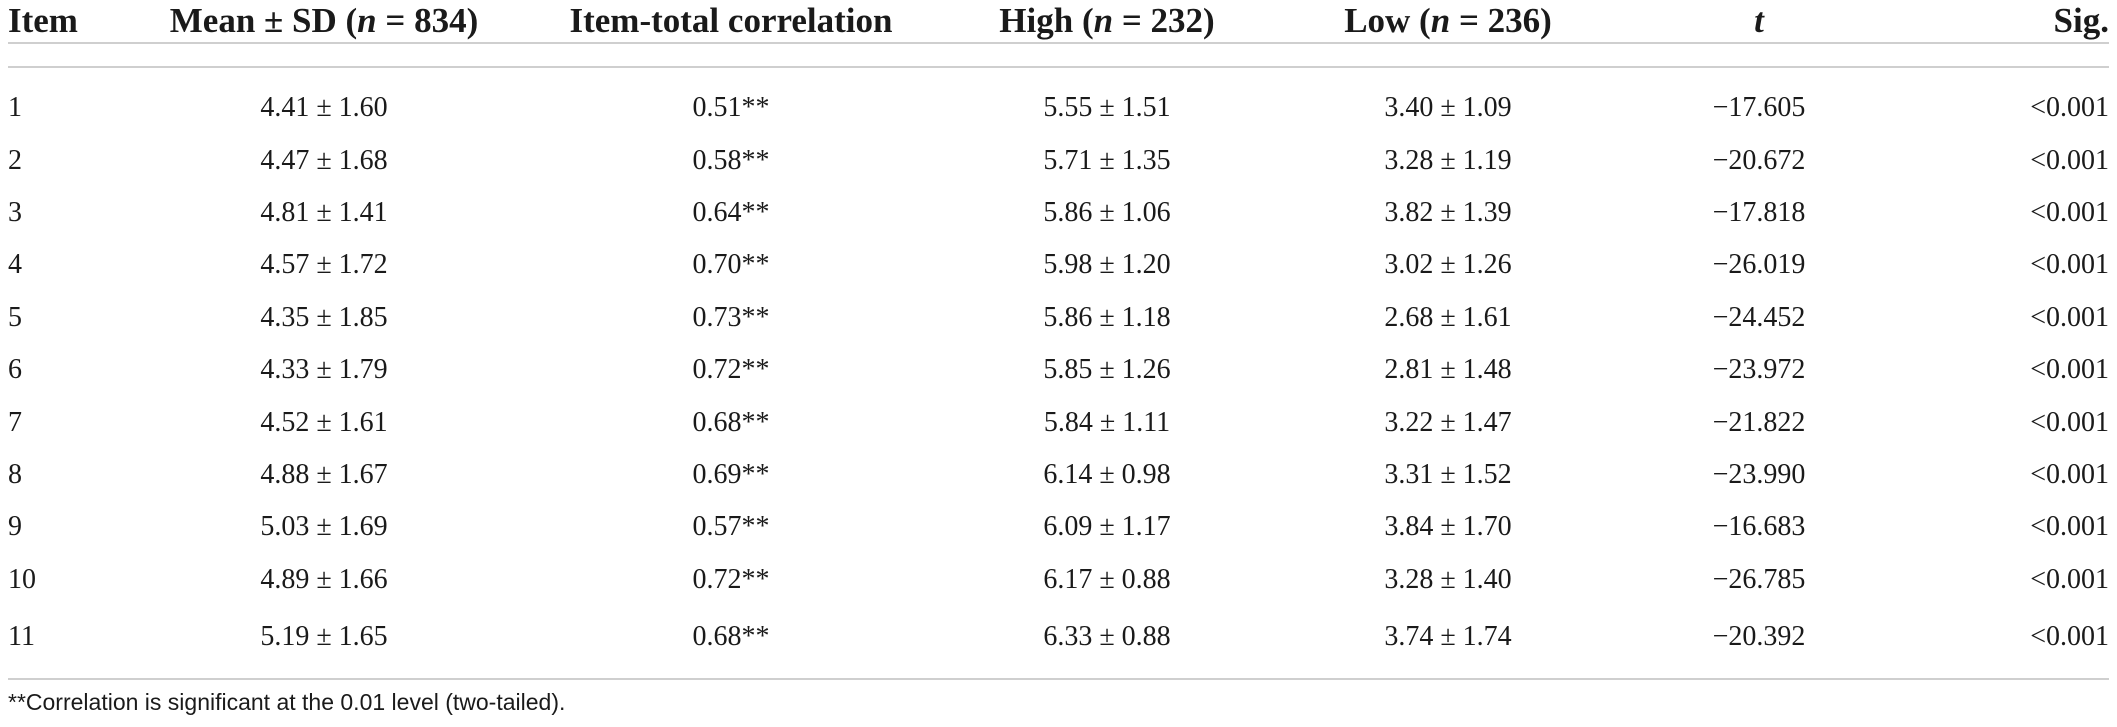 The image size is (2117, 727). I want to click on cell-high: 5.86 ± 1.18, so click(1107, 317).